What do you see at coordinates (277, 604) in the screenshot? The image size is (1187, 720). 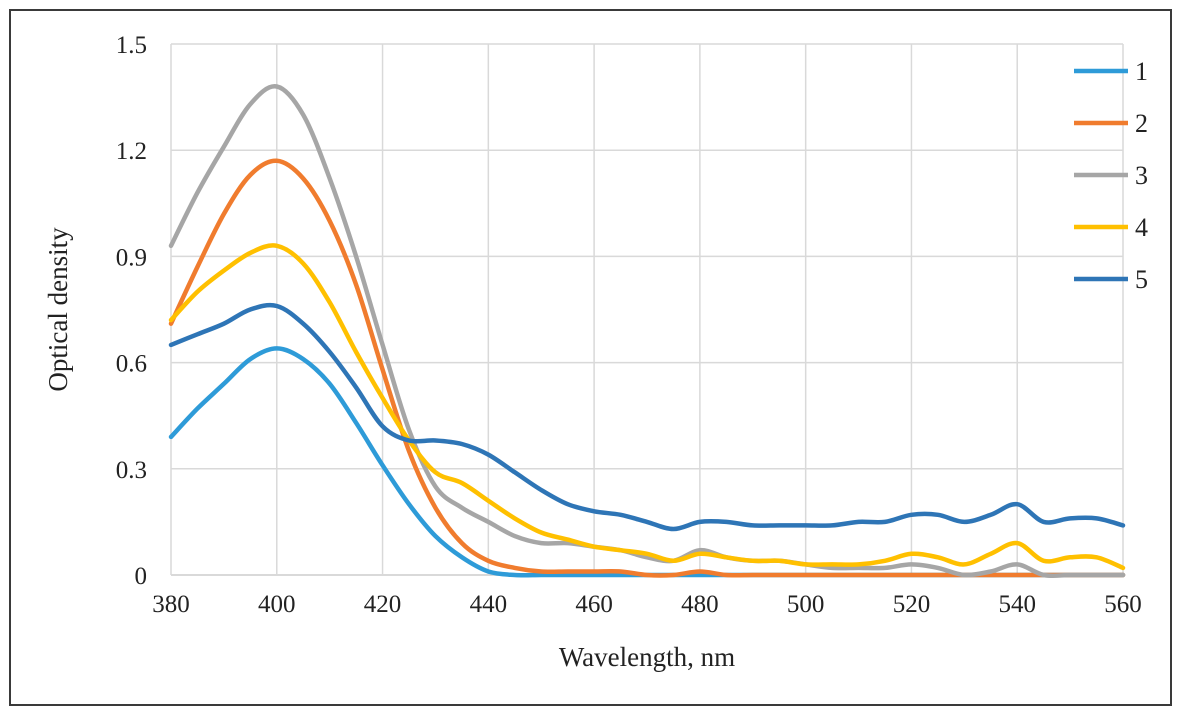 I see `x-tick-label: 400` at bounding box center [277, 604].